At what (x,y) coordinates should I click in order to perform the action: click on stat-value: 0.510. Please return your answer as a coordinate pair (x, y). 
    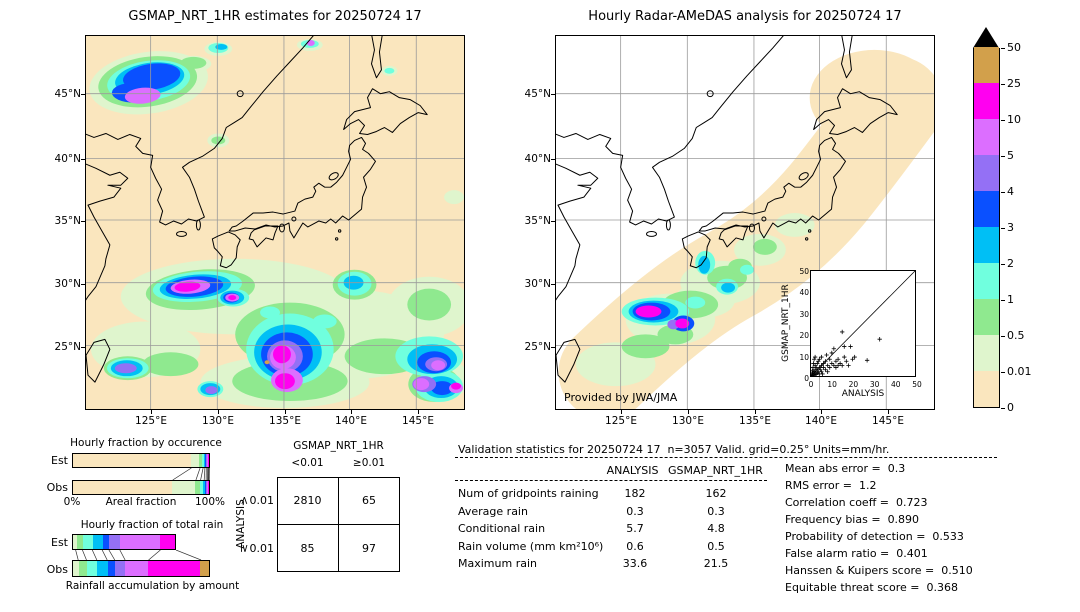
    Looking at the image, I should click on (957, 570).